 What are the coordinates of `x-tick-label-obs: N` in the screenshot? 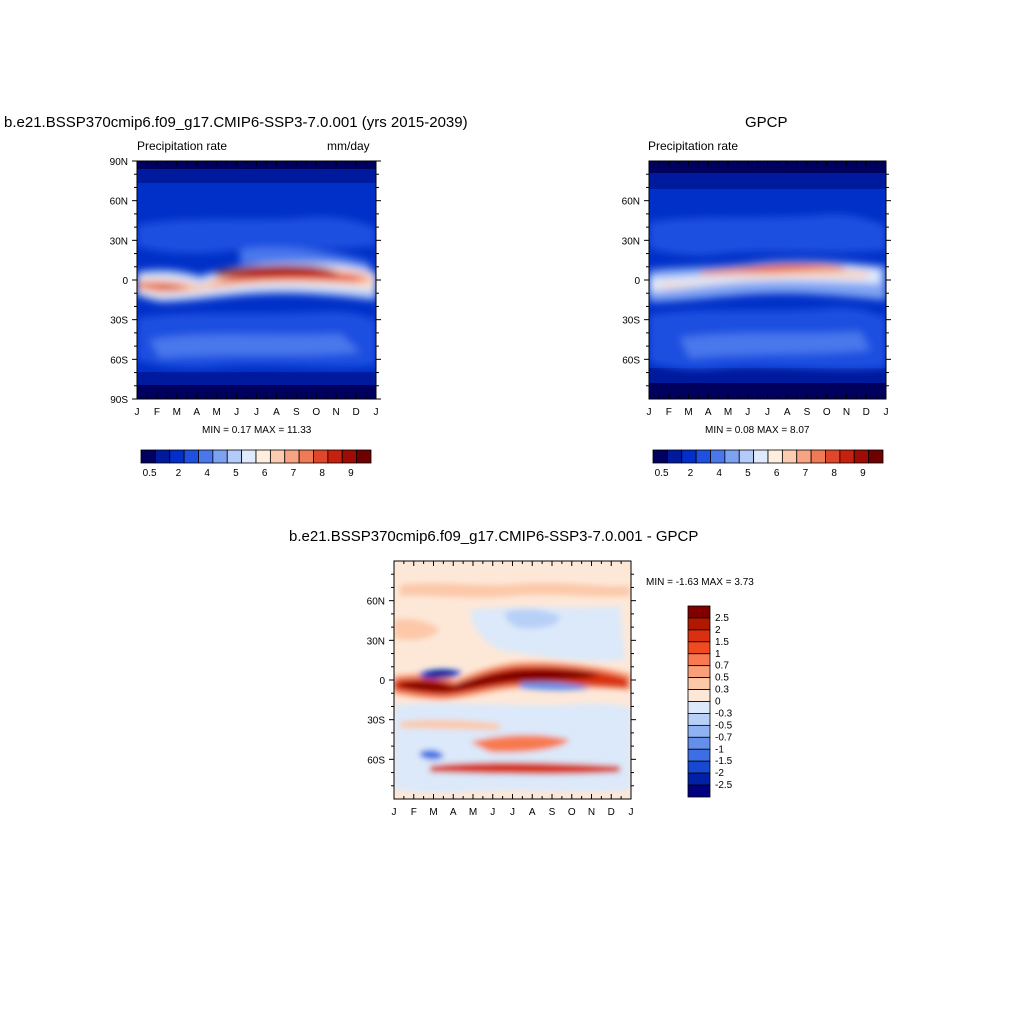 It's located at (846, 412).